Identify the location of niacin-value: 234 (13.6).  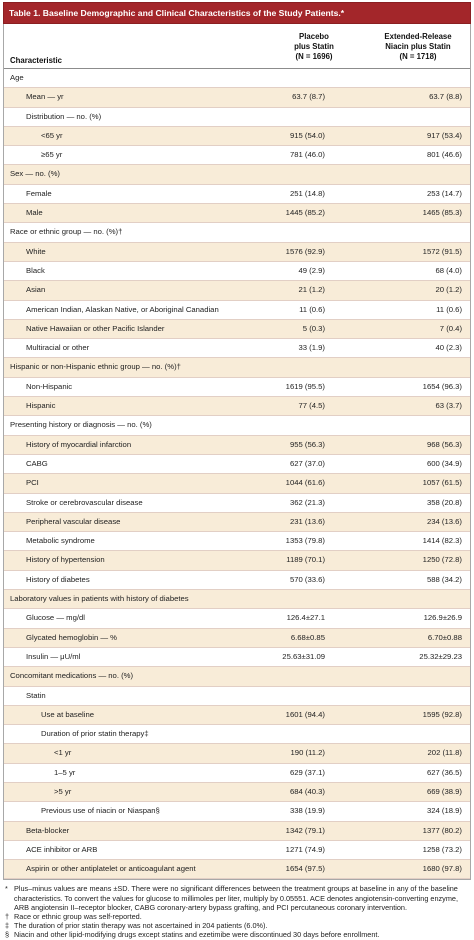
(444, 521).